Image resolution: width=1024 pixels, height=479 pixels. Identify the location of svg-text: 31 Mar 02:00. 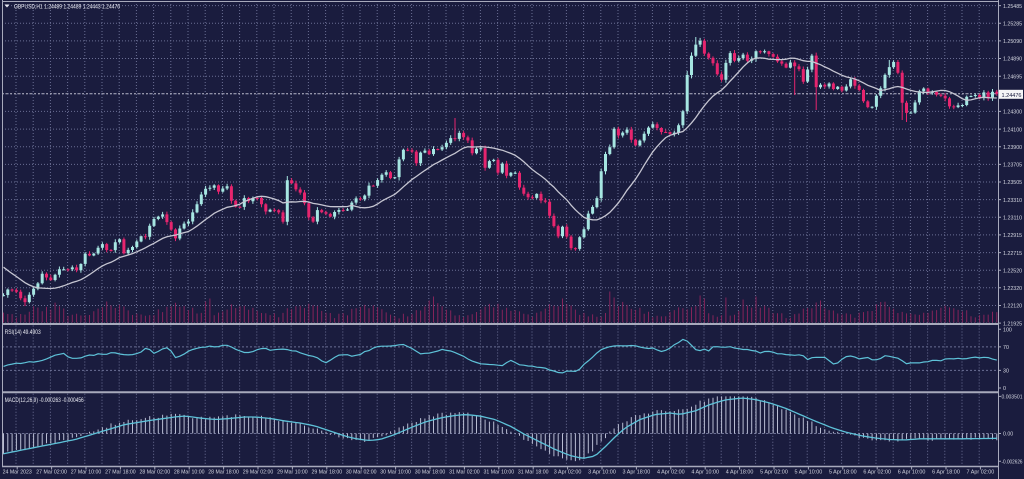
(464, 473).